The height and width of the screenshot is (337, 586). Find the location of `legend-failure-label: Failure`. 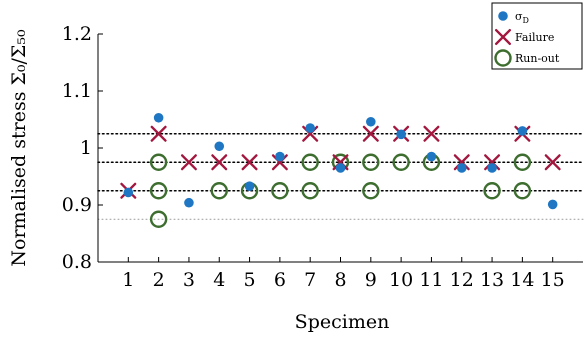

legend-failure-label: Failure is located at coordinates (534, 37).